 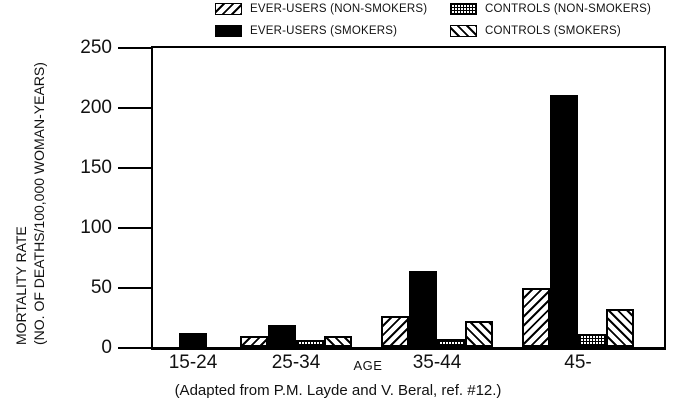 What do you see at coordinates (568, 9) in the screenshot?
I see `legend-label: CONTROLS (NON-SMOKERS)` at bounding box center [568, 9].